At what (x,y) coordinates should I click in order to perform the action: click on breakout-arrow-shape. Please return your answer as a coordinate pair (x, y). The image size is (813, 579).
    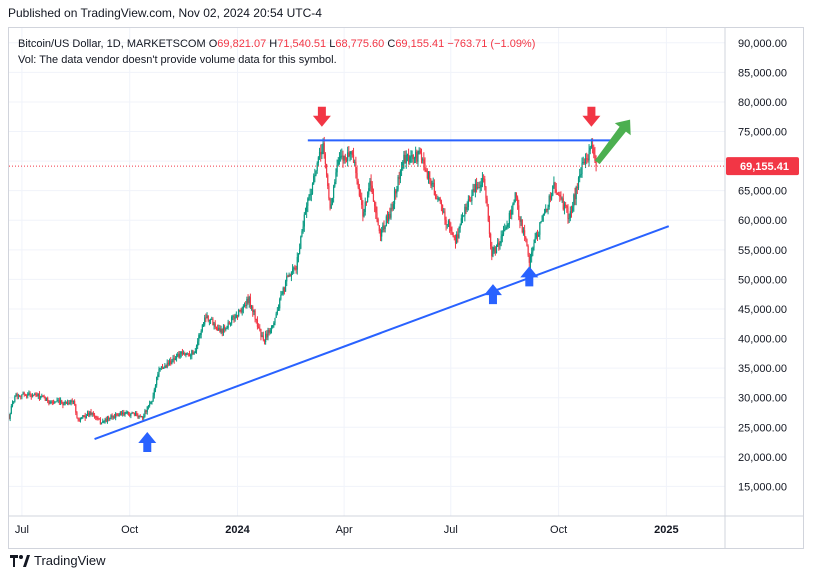
    Looking at the image, I should click on (612, 142).